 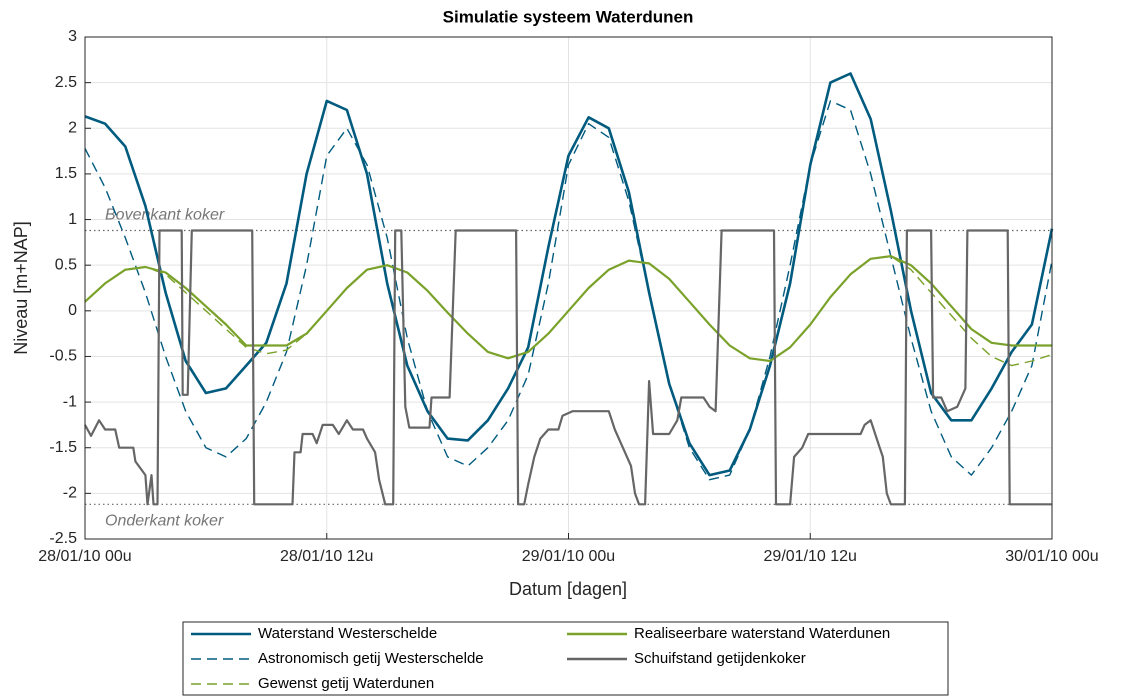 I want to click on legend-label: Realiseerbare waterstand Waterdunen, so click(x=762, y=633).